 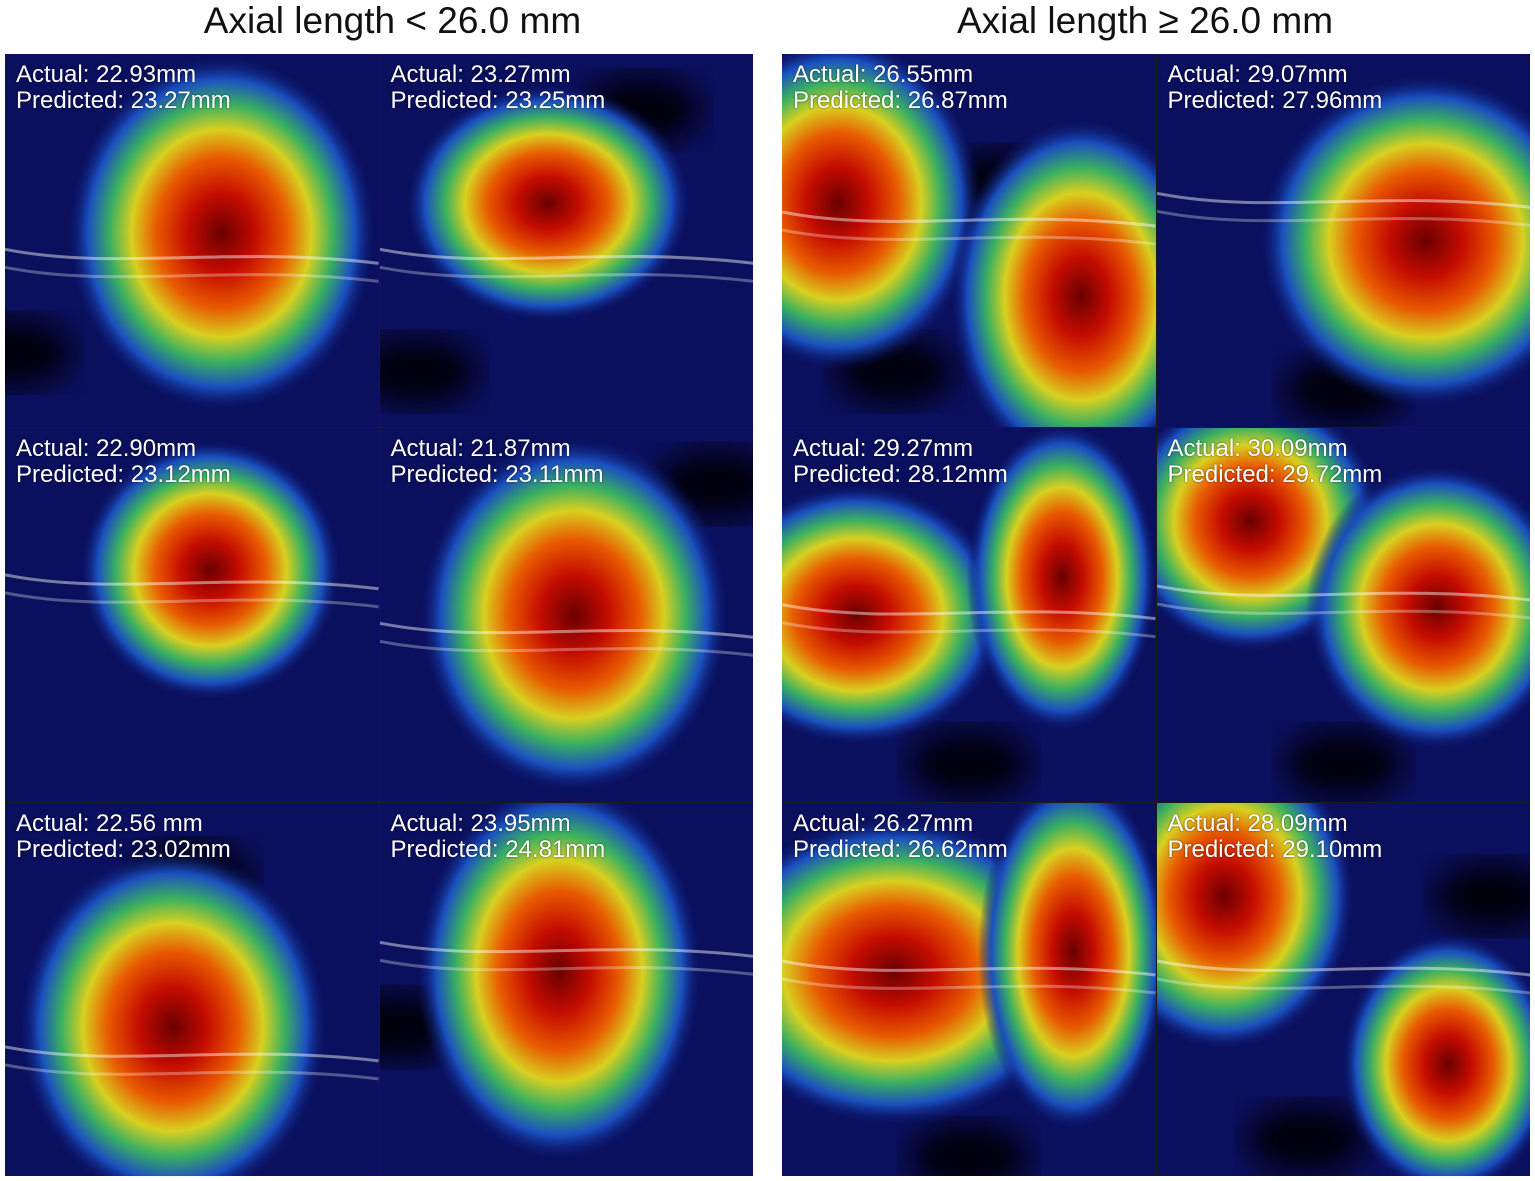 What do you see at coordinates (480, 74) in the screenshot?
I see `actual-label: Actual: 23.27mm` at bounding box center [480, 74].